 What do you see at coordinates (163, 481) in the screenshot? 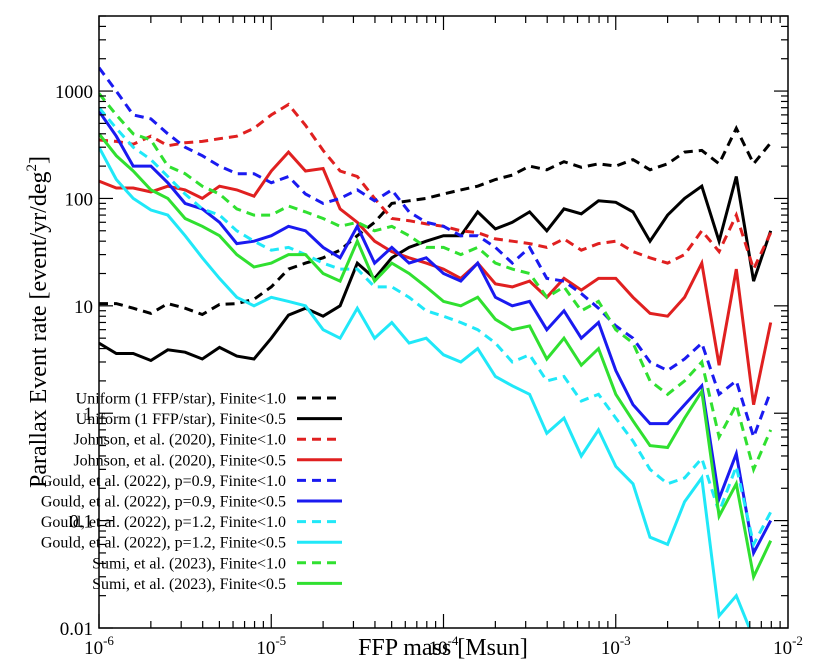
I see `legend-label-5: Gould, et al. (2022), p=0.9, Finite<1.0` at bounding box center [163, 481].